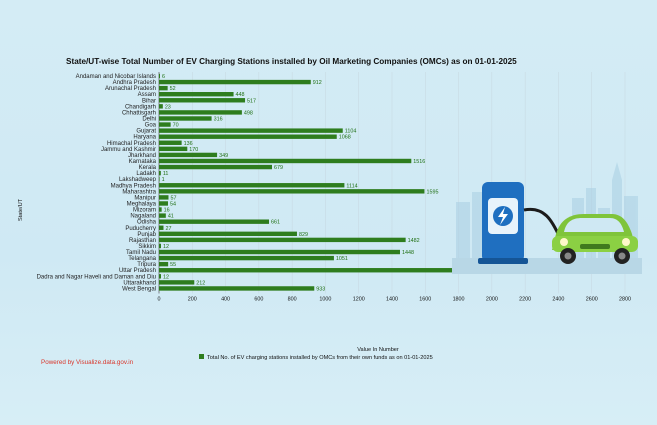  What do you see at coordinates (200, 283) in the screenshot?
I see `value-label: 212` at bounding box center [200, 283].